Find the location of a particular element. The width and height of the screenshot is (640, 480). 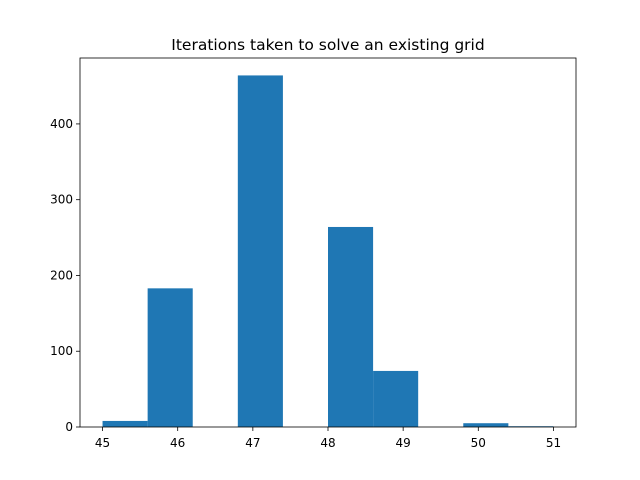

x-tick-label: 47 is located at coordinates (252, 443).